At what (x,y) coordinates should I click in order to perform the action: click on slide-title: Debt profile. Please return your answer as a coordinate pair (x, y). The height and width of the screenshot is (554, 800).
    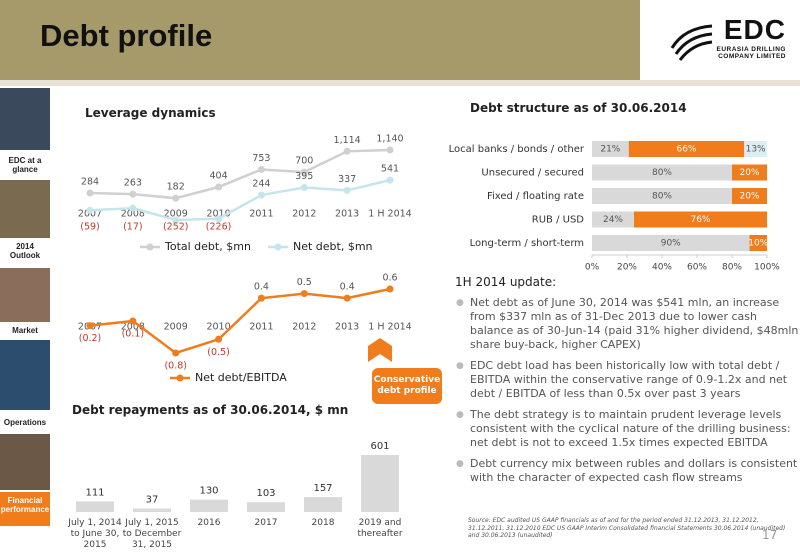
    Looking at the image, I should click on (126, 35).